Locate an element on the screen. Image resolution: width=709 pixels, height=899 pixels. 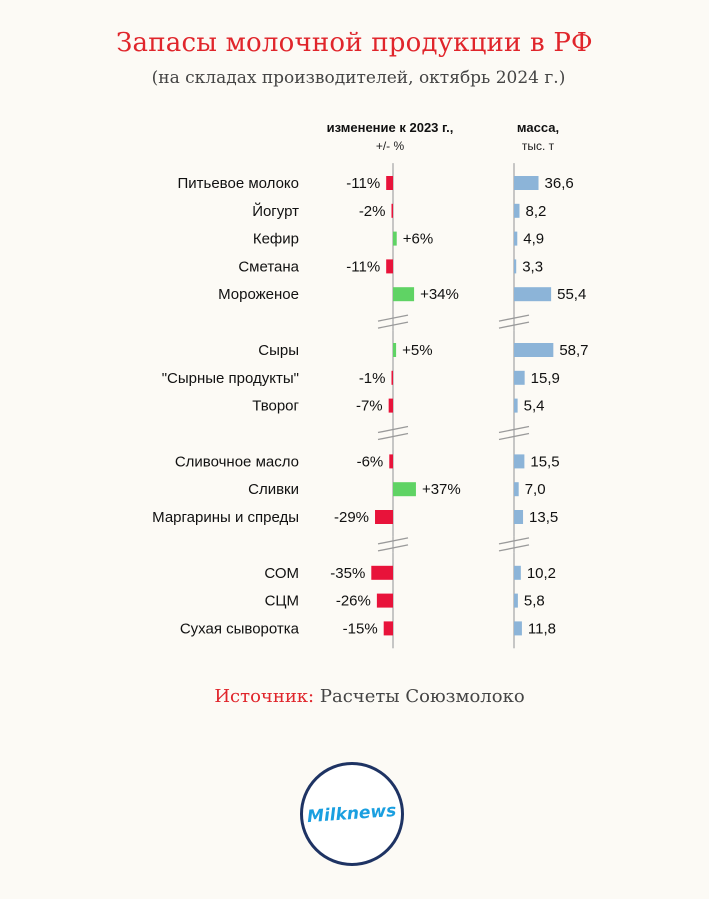
category-label: Сливочное масло is located at coordinates (237, 461).